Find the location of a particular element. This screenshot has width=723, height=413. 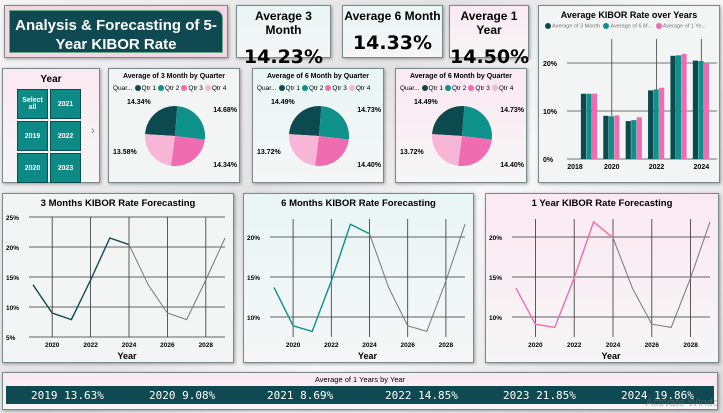

activate-windows-watermark: Activate Windo is located at coordinates (682, 403).